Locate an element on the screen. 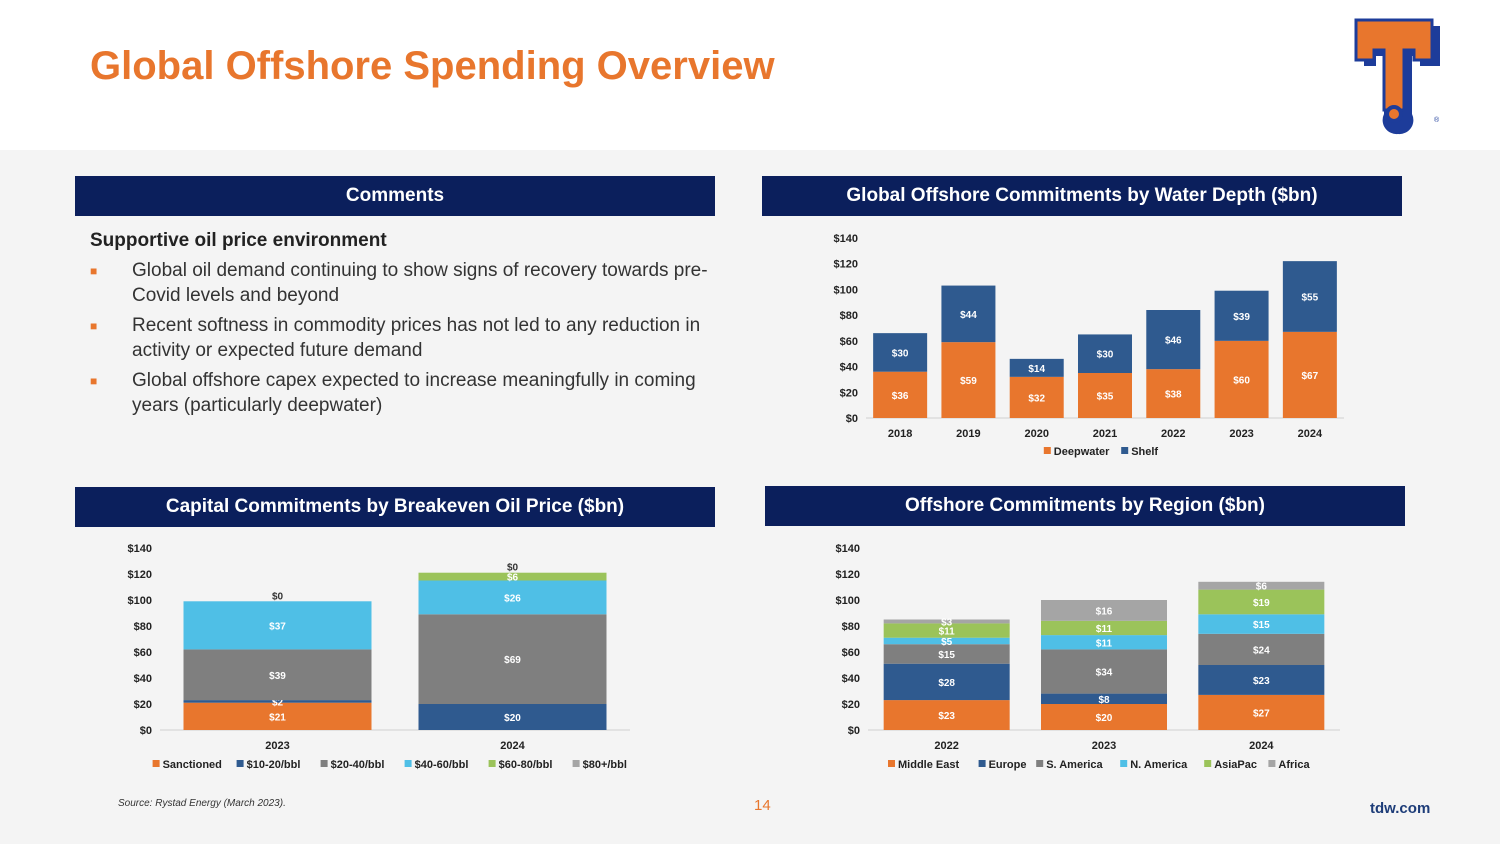 The image size is (1500, 844). data-label: $69 is located at coordinates (512, 660).